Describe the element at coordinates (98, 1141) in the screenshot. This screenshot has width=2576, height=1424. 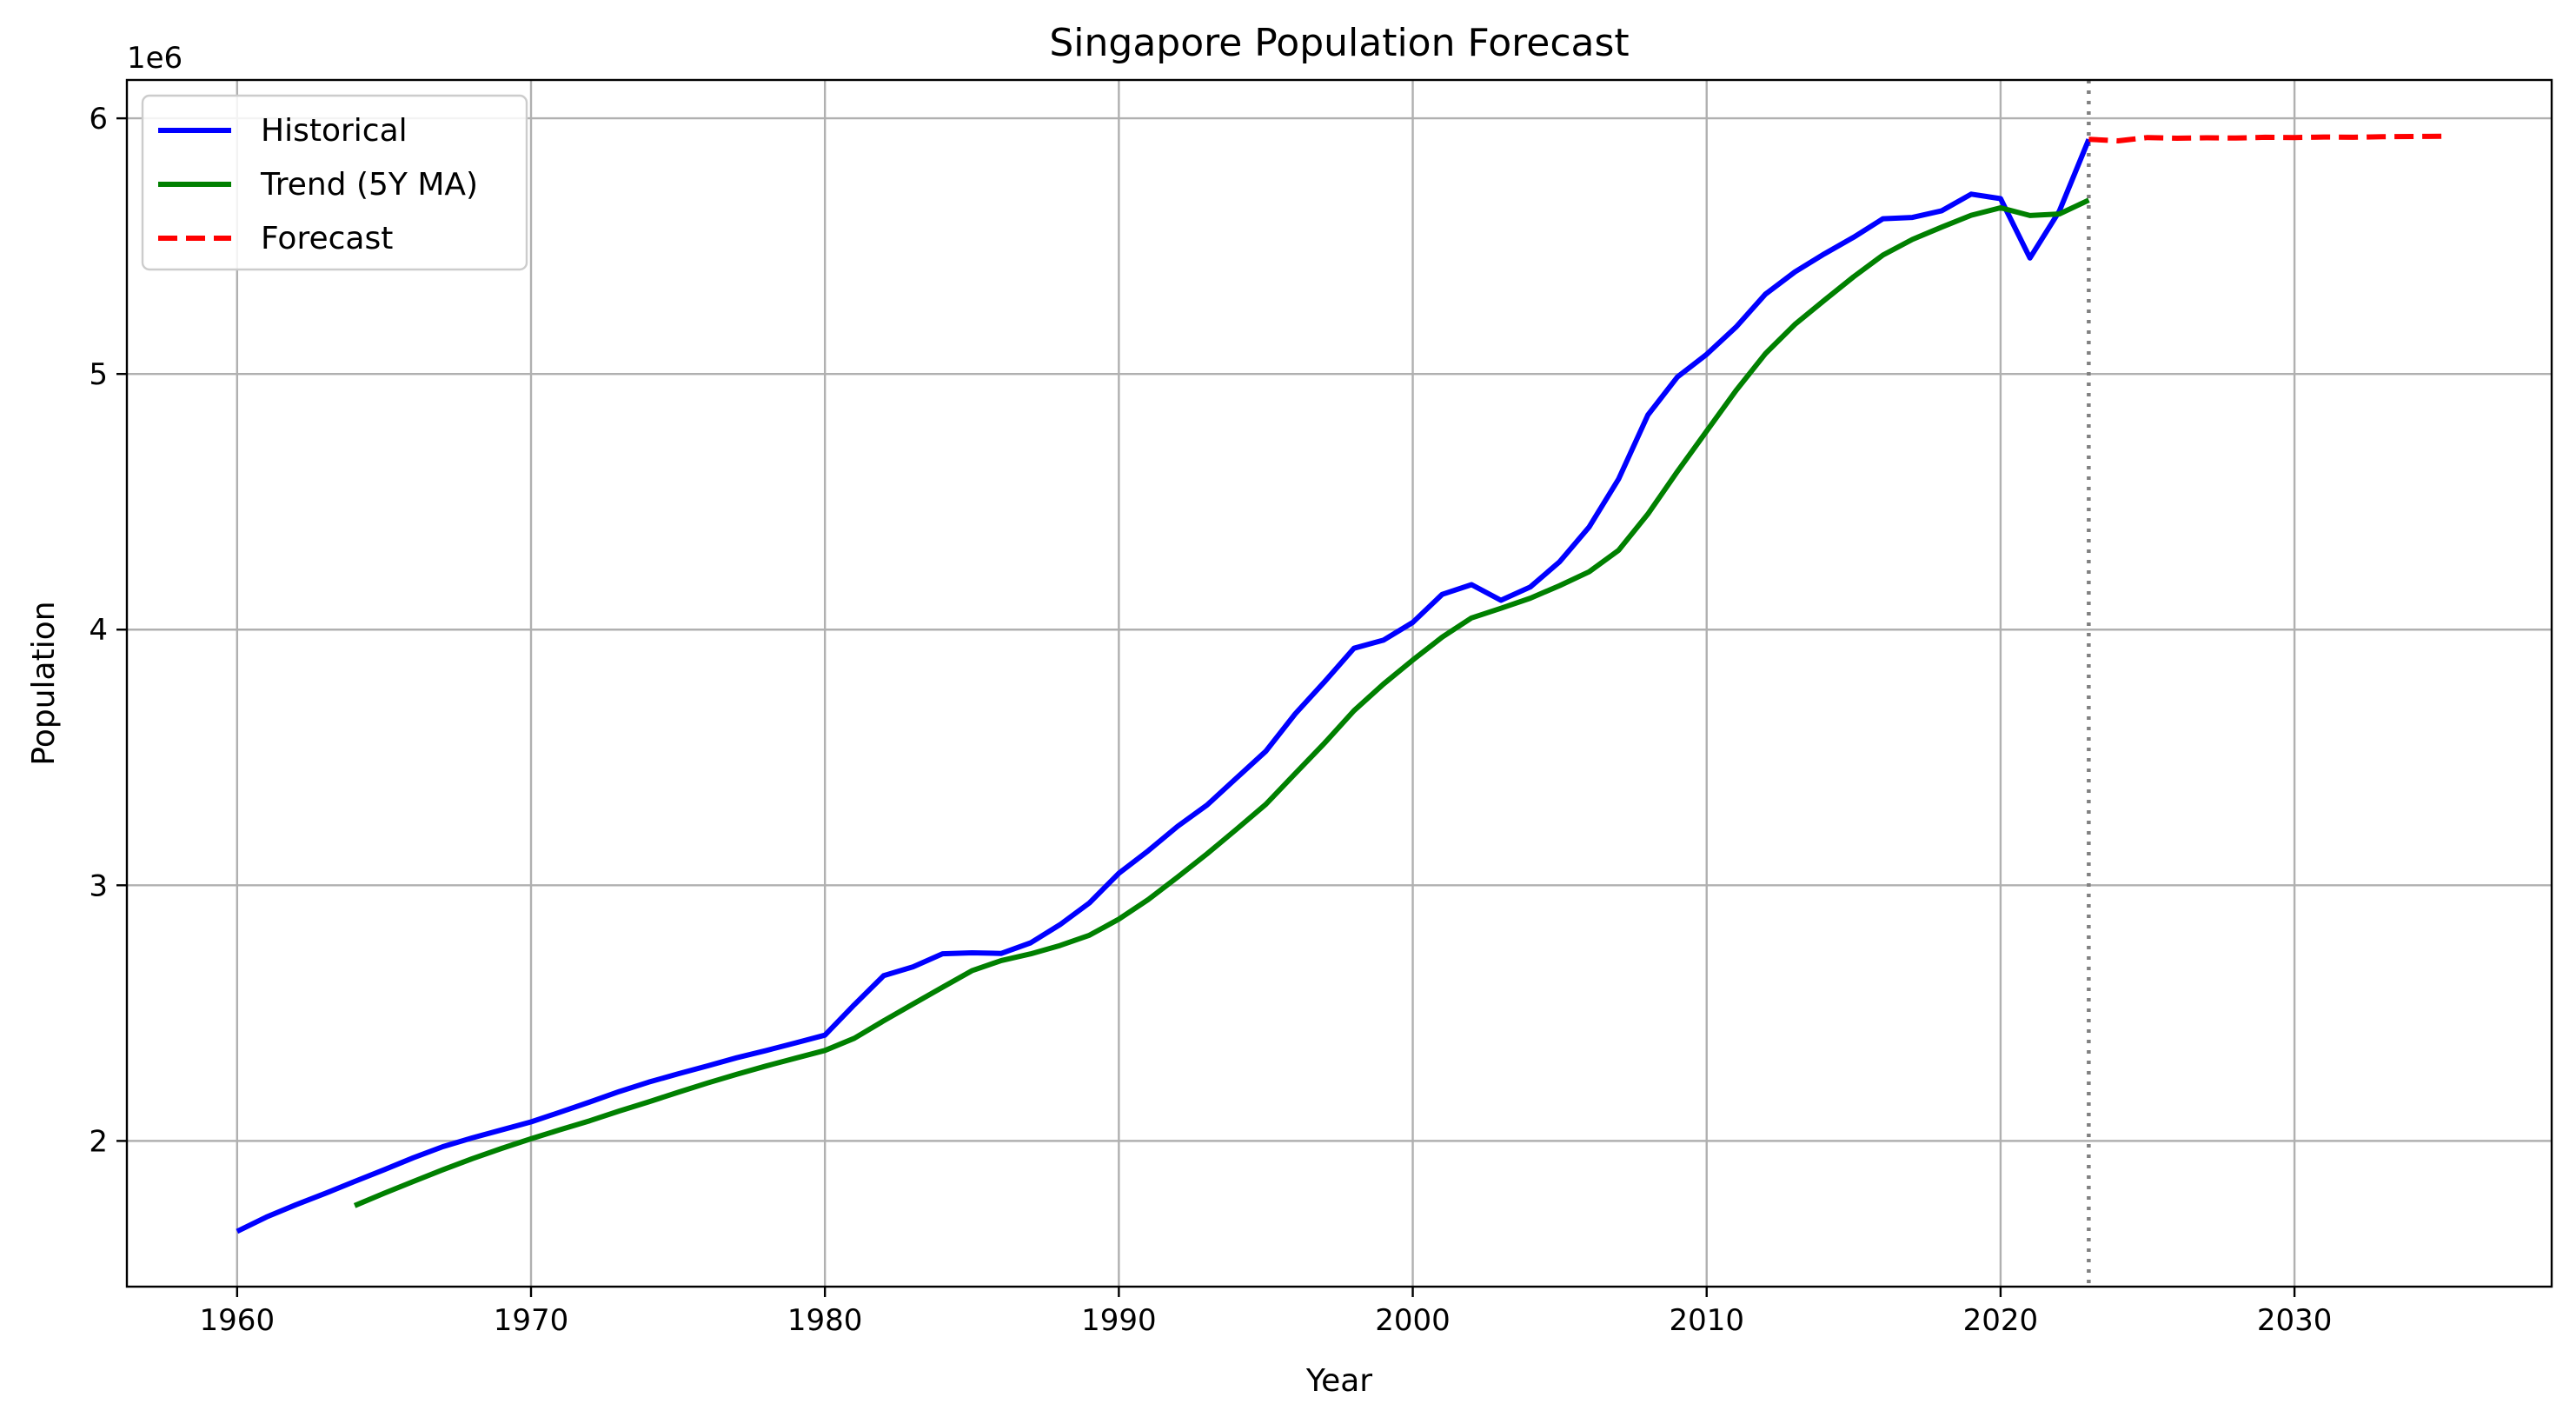
I see `y-tick-label: 2` at that location.